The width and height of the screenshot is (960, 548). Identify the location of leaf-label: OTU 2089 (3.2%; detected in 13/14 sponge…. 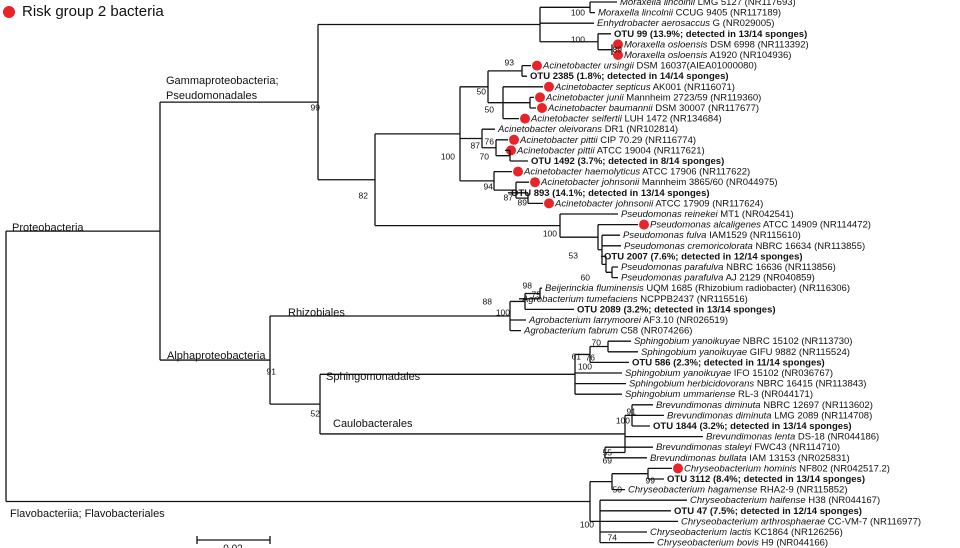
(676, 309).